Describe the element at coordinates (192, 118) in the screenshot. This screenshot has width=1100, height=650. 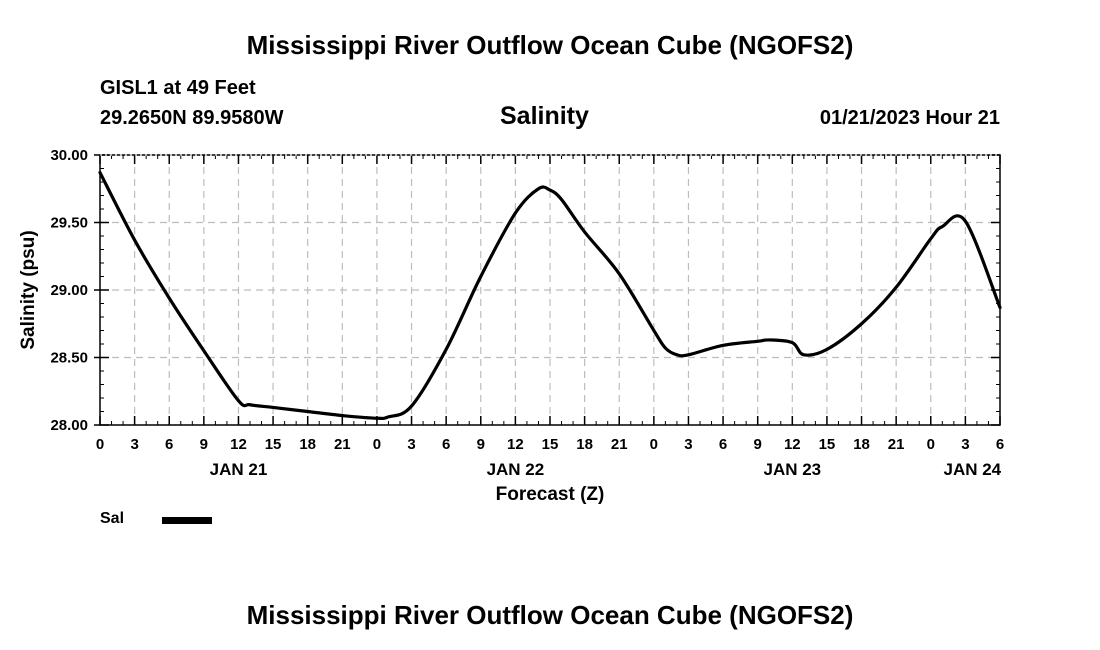
I see `station-coordinates: 29.2650N 89.9580W` at that location.